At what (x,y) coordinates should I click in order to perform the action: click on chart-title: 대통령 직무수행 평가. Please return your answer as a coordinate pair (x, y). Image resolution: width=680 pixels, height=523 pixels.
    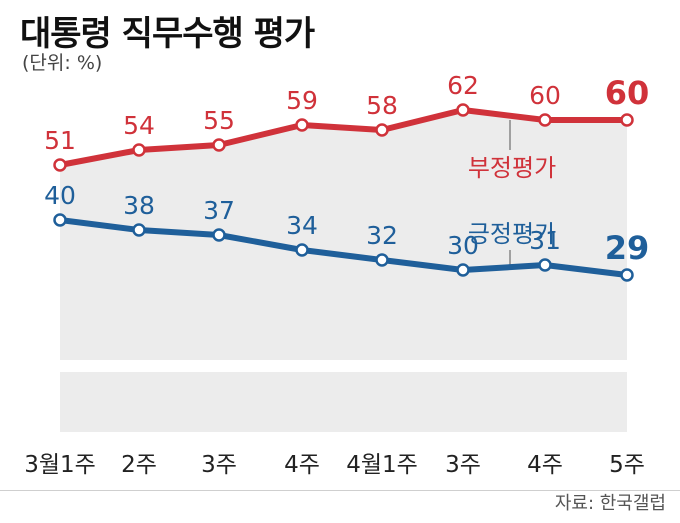
    Looking at the image, I should click on (167, 34).